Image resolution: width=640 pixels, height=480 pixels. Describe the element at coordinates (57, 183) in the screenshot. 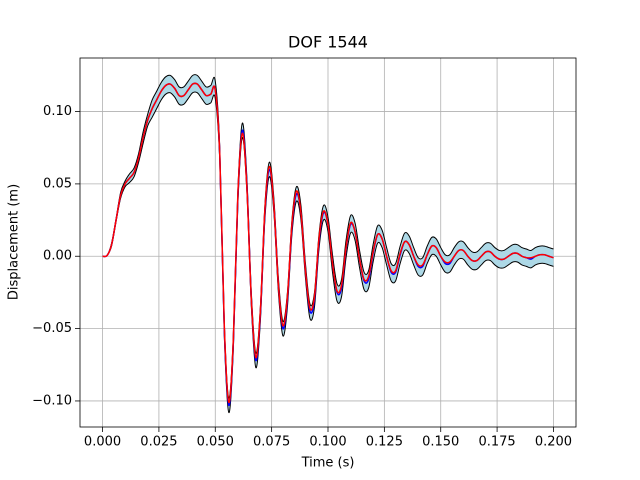

I see `y-tick-label: 0.05` at that location.